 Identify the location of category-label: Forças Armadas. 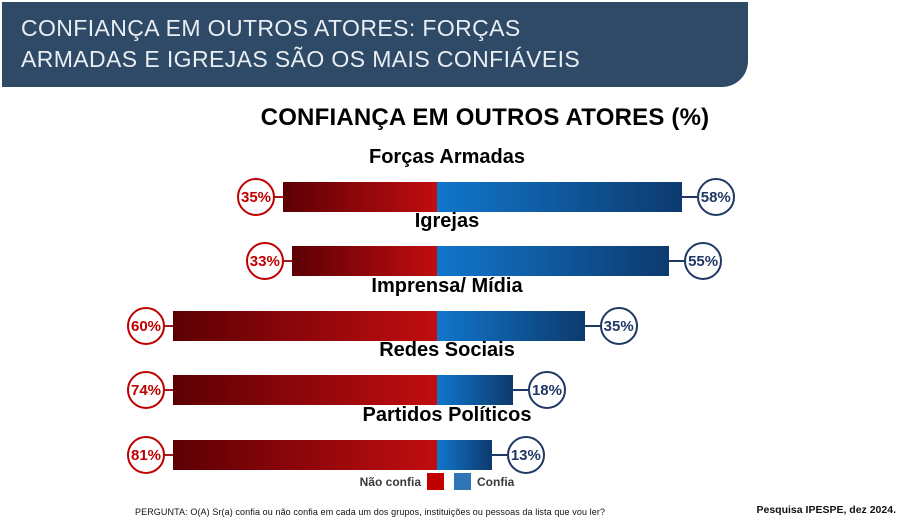
(447, 157).